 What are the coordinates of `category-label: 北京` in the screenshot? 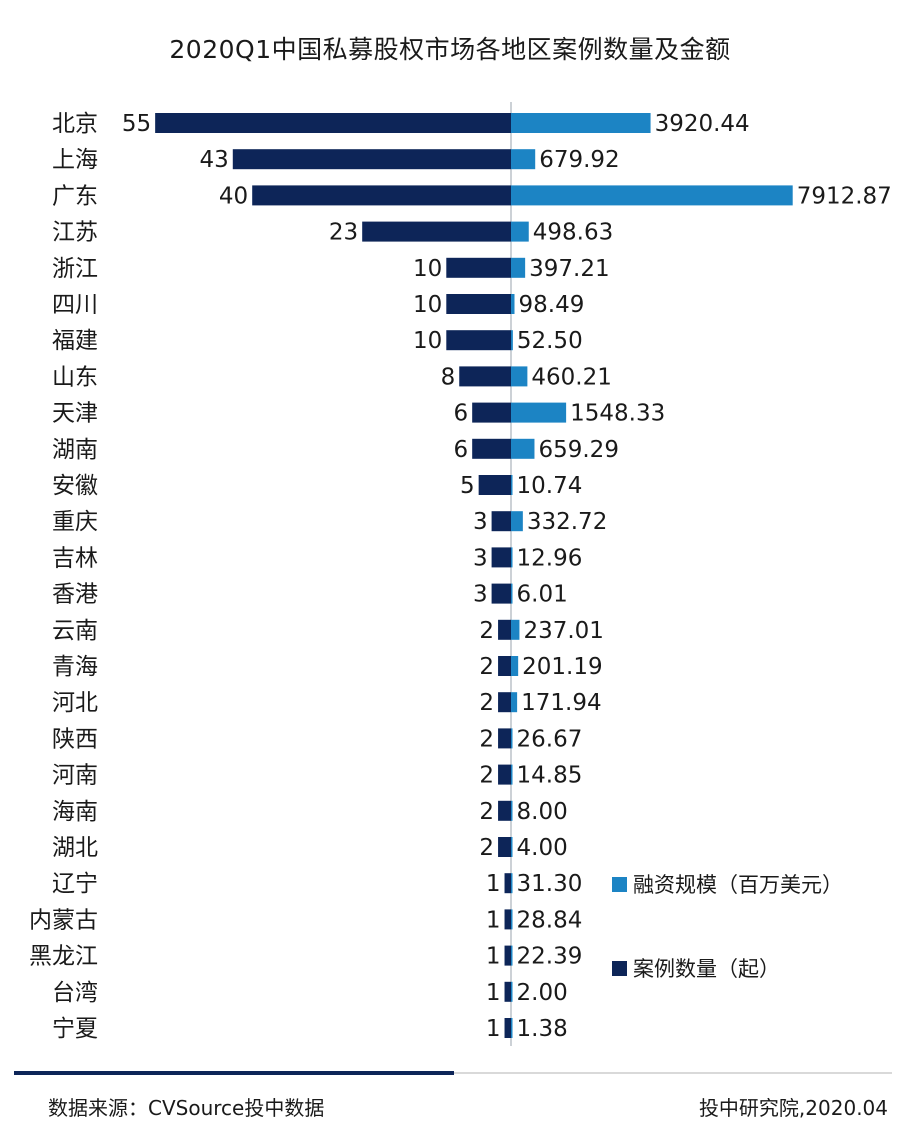 It's located at (75, 124).